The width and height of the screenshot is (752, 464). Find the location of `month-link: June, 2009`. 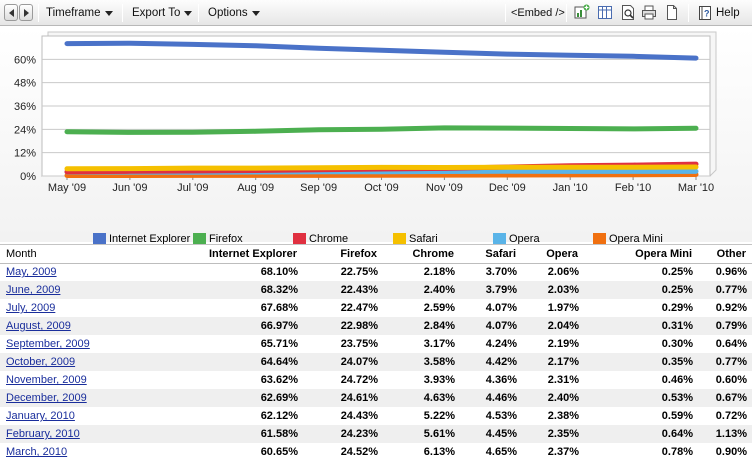

month-link: June, 2009 is located at coordinates (33, 290).